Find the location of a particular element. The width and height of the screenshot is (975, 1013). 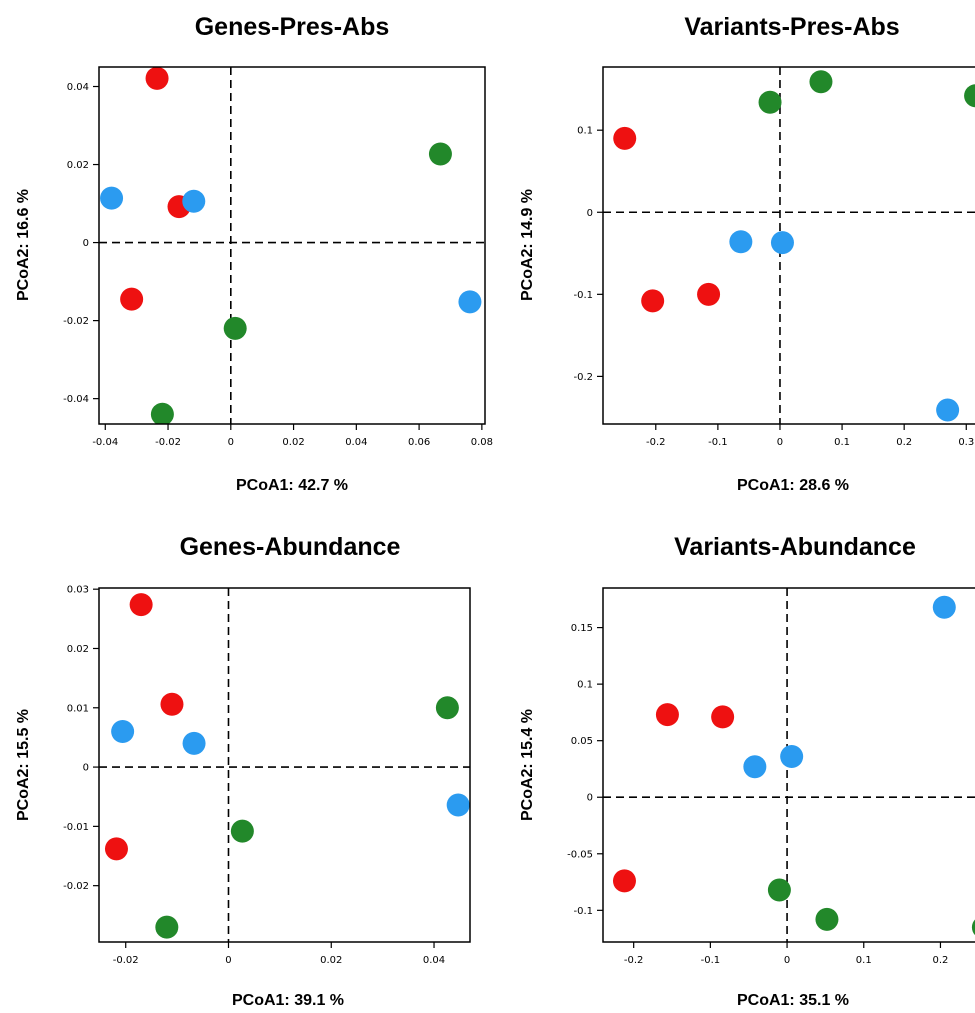

x-axis-label: PCoA1: 28.6 % is located at coordinates (793, 485).